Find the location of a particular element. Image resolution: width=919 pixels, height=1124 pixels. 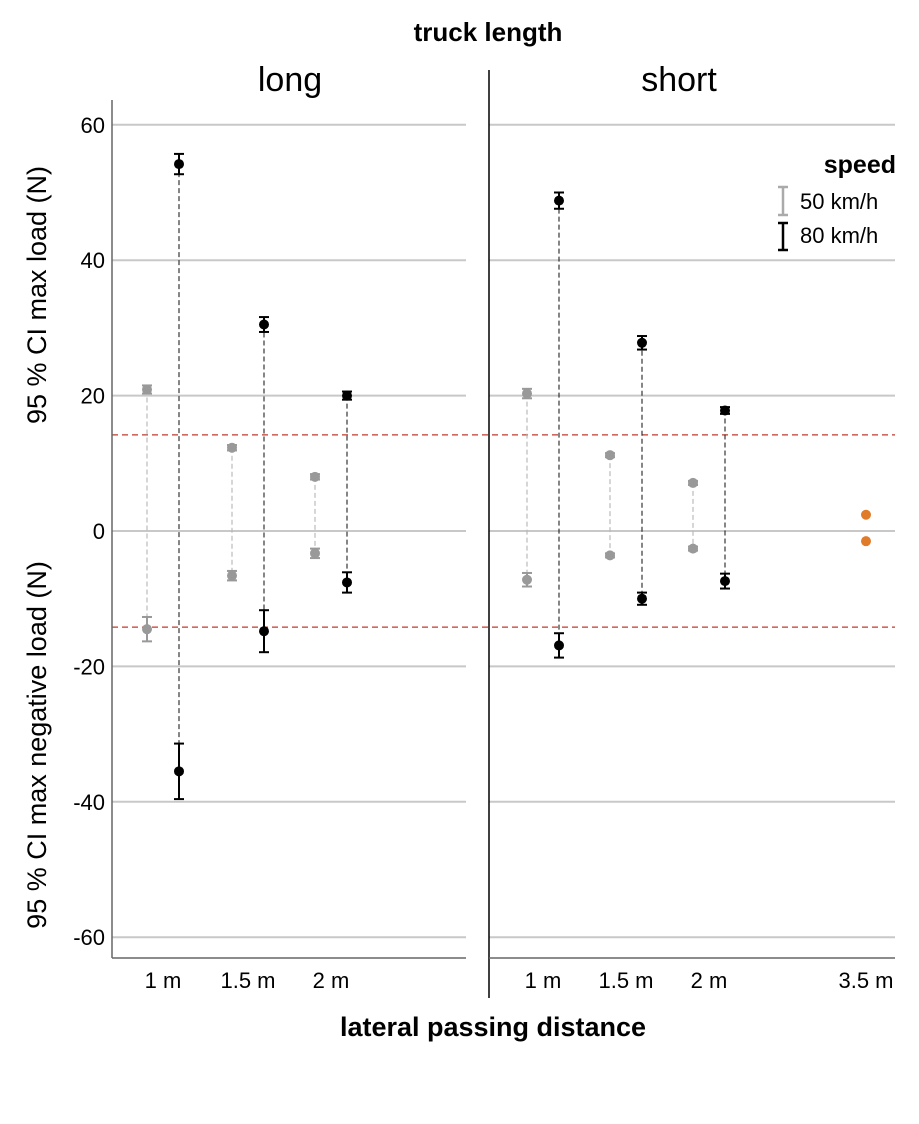

panel-title-long: long is located at coordinates (290, 80).